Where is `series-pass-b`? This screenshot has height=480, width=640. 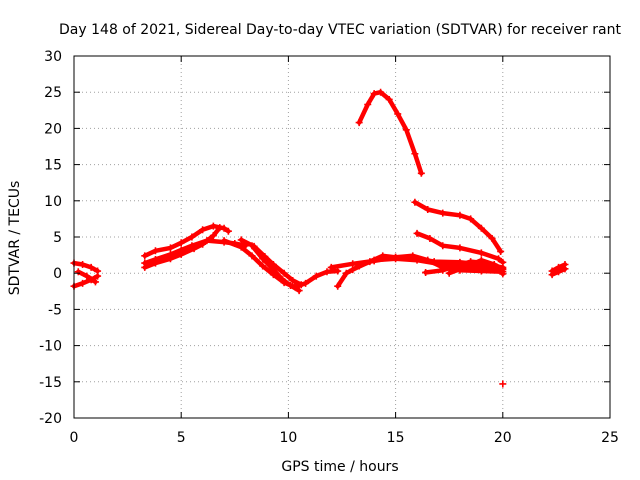 series-pass-b is located at coordinates (85, 281).